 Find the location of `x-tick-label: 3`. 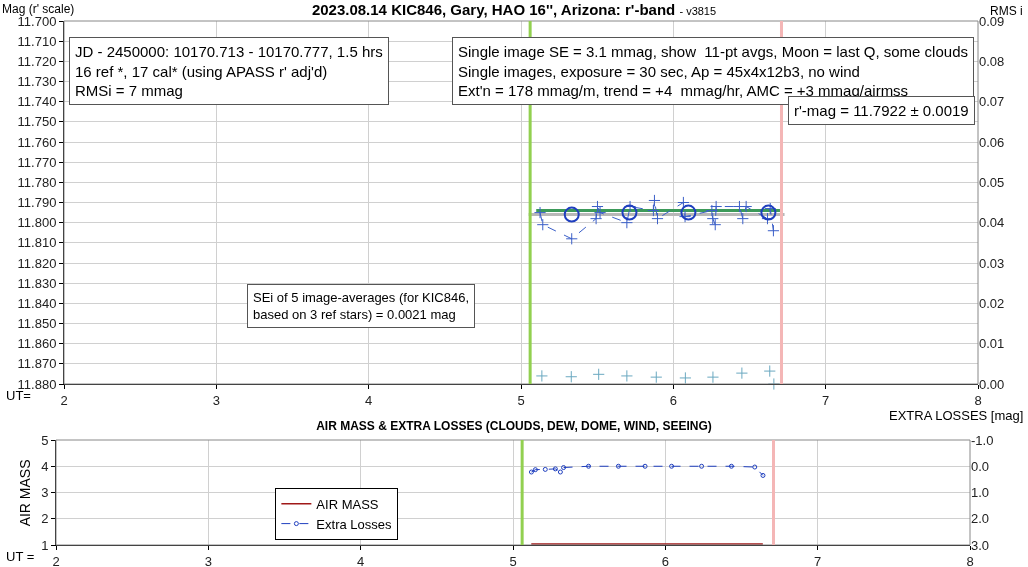

x-tick-label: 3 is located at coordinates (216, 400).